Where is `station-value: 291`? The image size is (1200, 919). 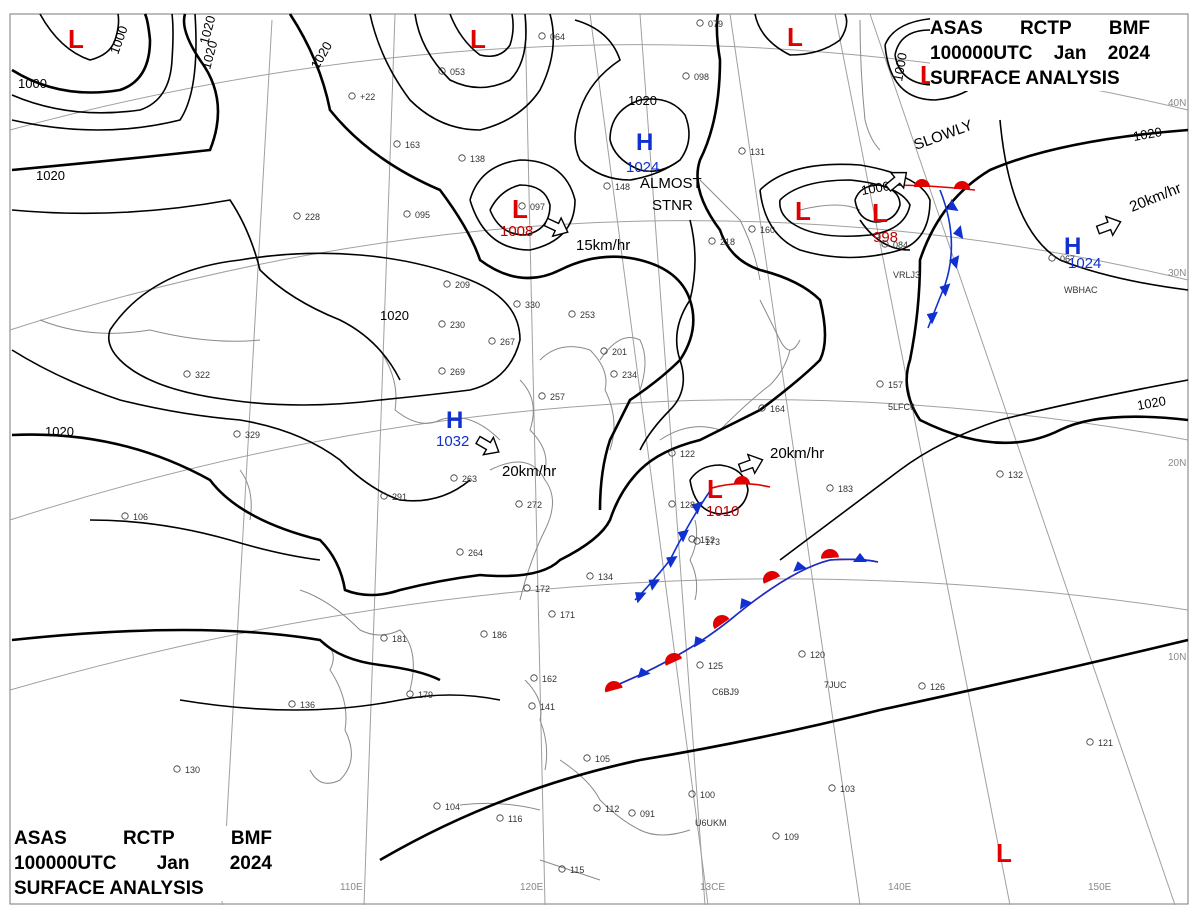
station-value: 291 is located at coordinates (399, 497).